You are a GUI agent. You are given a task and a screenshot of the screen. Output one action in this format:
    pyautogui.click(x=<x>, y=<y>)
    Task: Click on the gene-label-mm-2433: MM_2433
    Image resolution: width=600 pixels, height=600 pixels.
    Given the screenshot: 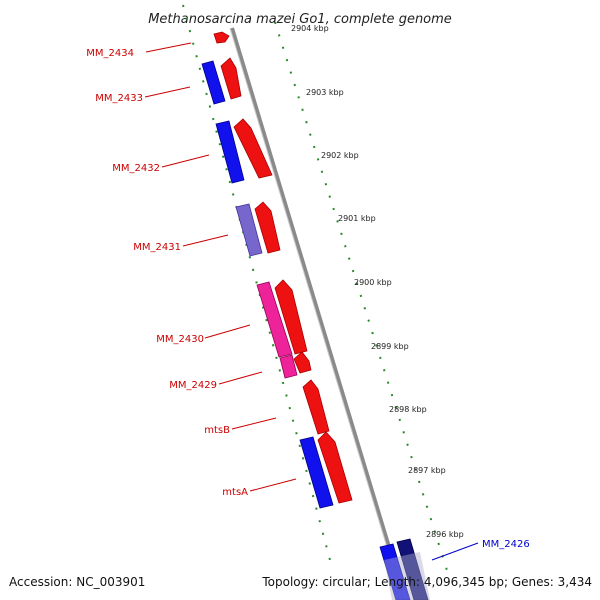 What is the action you would take?
    pyautogui.click(x=119, y=98)
    